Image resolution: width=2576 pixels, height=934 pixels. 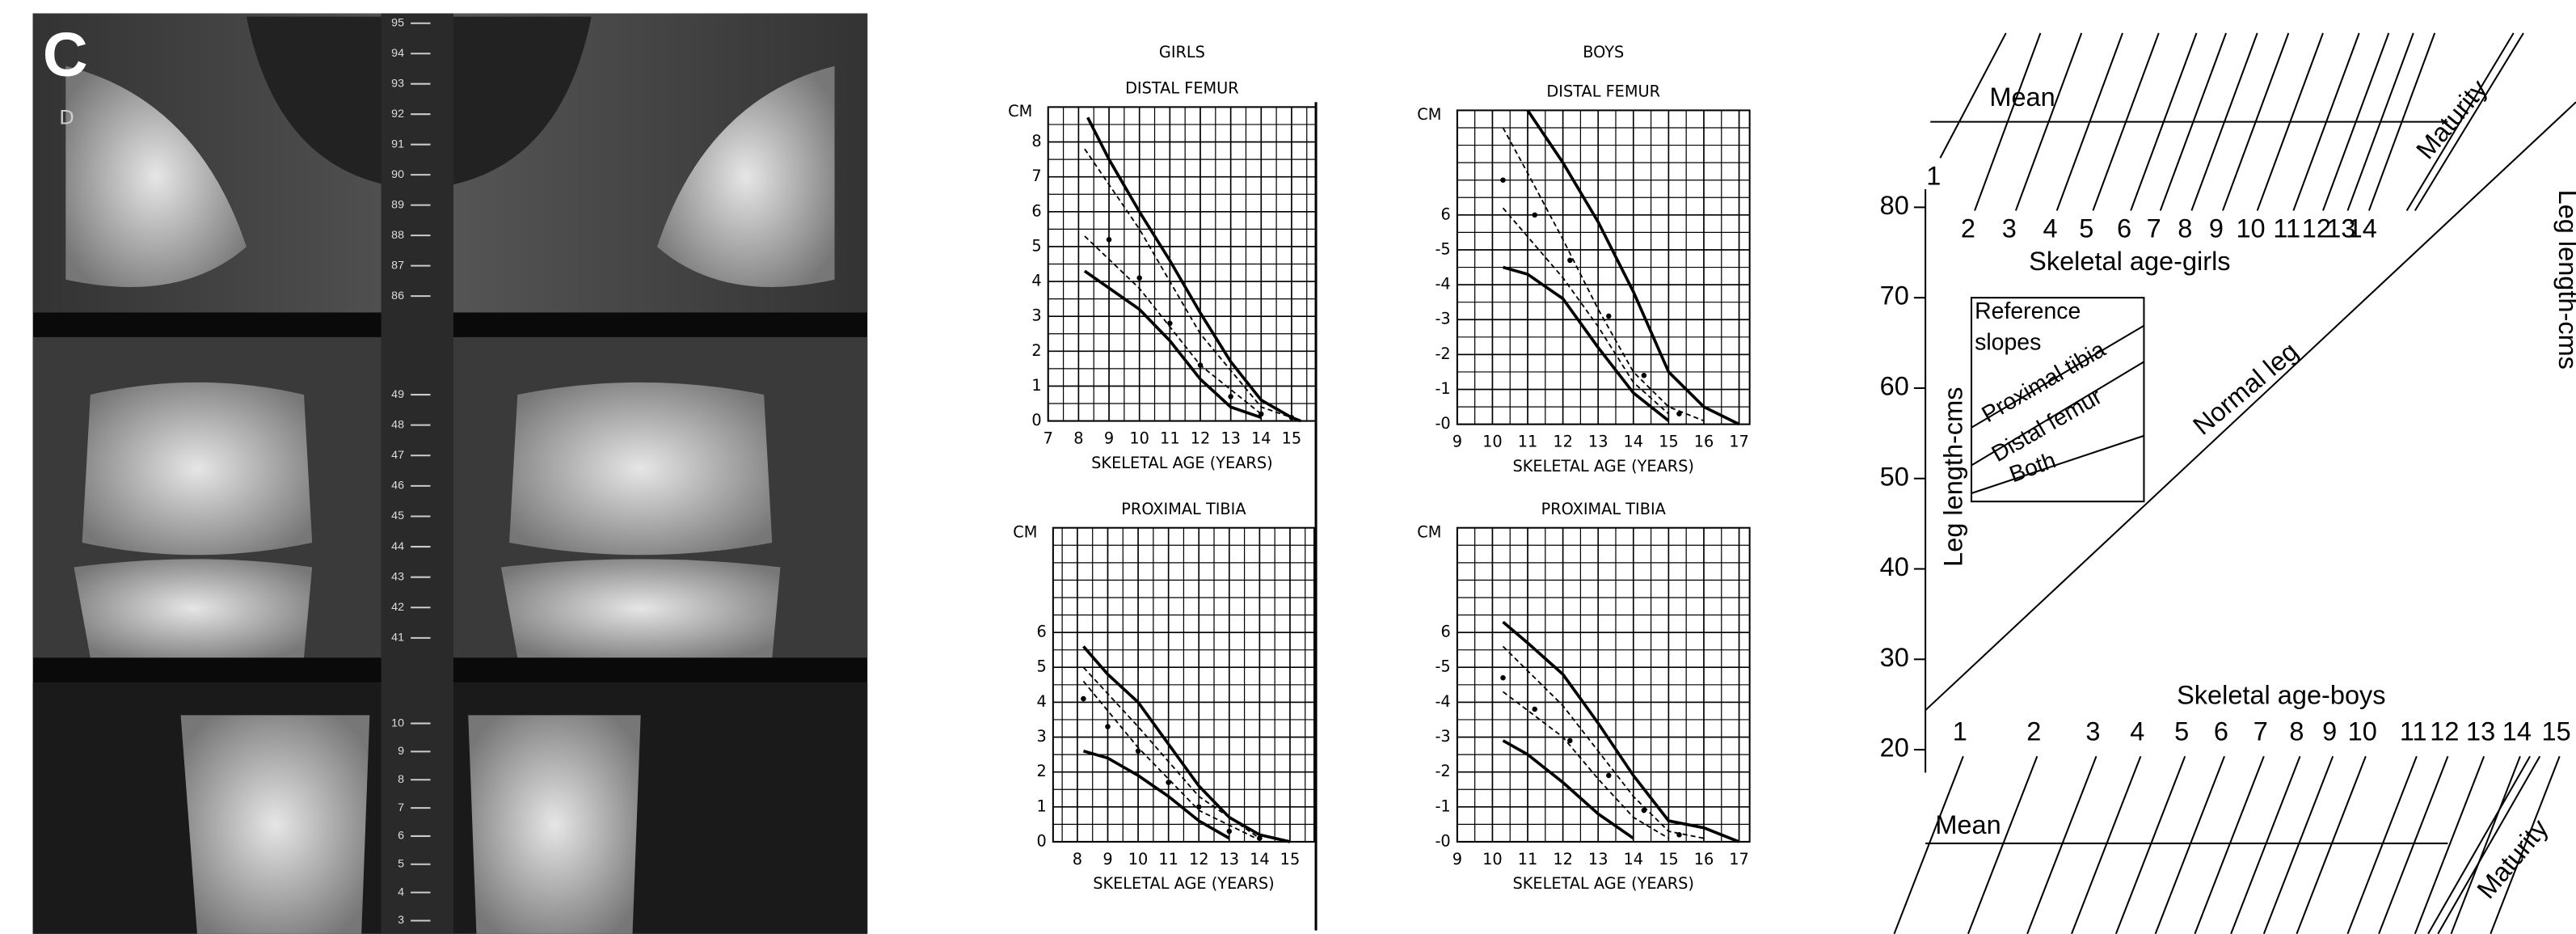 I want to click on ruler-number: 3, so click(x=401, y=920).